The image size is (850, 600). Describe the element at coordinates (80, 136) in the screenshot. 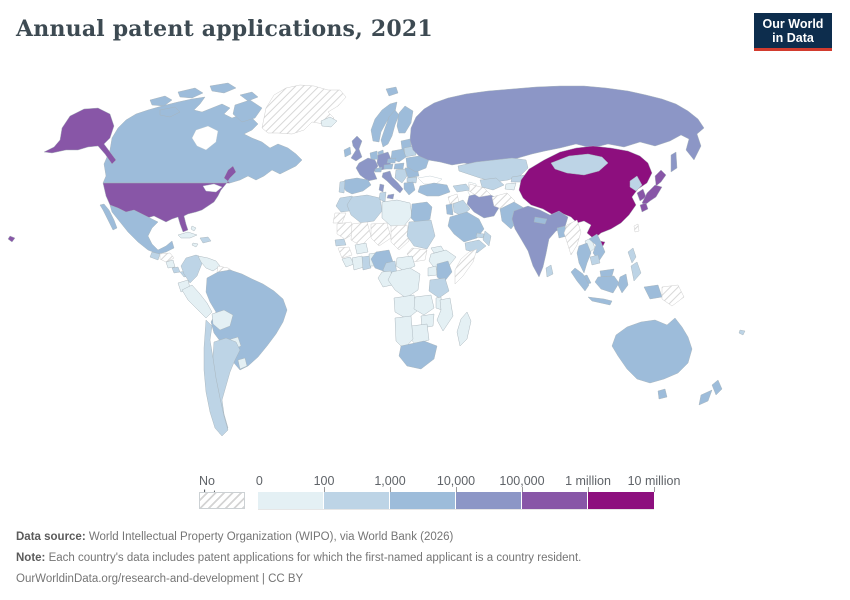

I see `country-usa-alaska` at that location.